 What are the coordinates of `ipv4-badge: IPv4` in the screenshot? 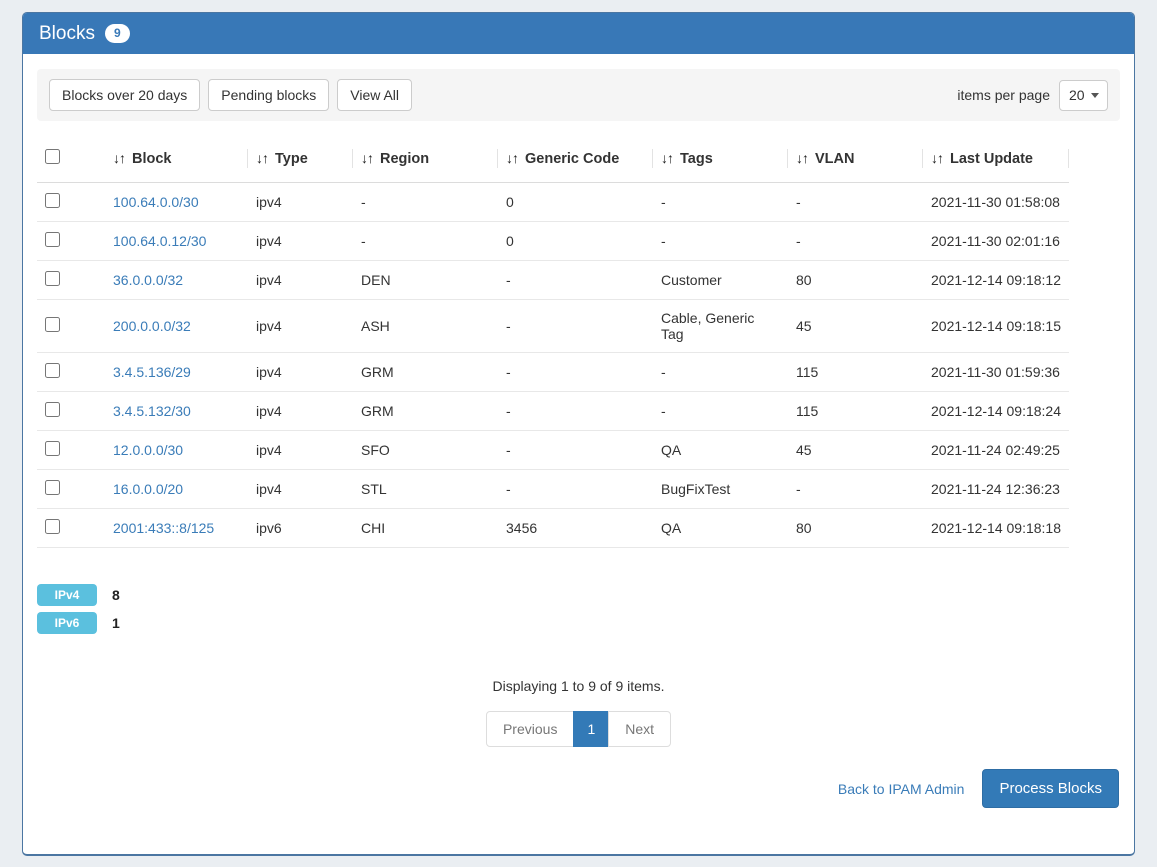 It's located at (67, 595).